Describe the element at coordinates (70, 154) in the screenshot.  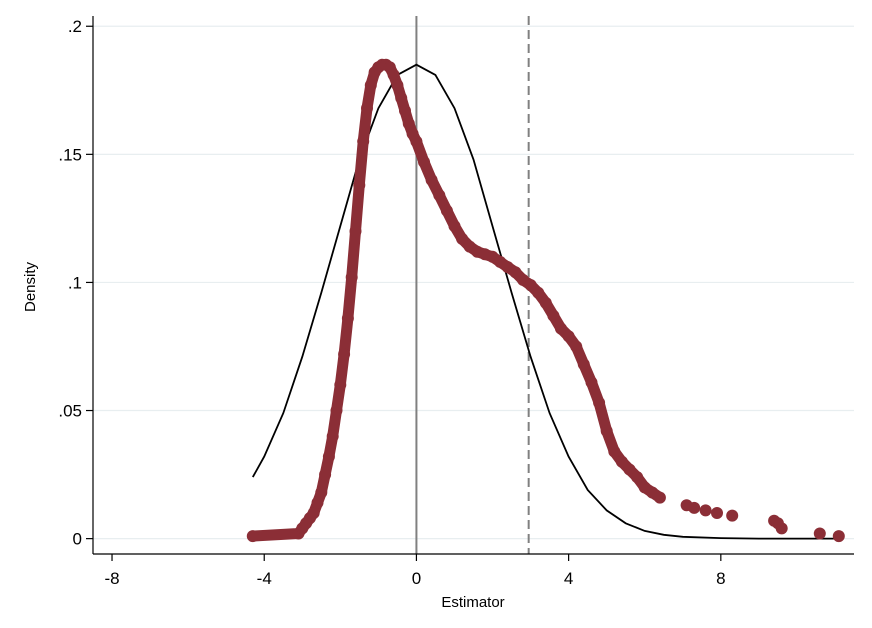
I see `y-tick-label: .15` at that location.